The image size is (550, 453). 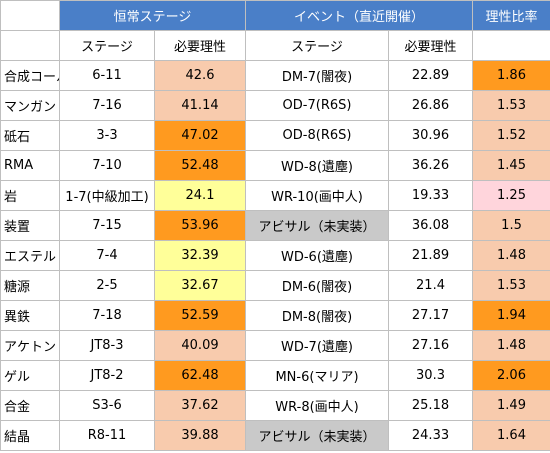 I want to click on material-cell: 異鉄, so click(x=30, y=315).